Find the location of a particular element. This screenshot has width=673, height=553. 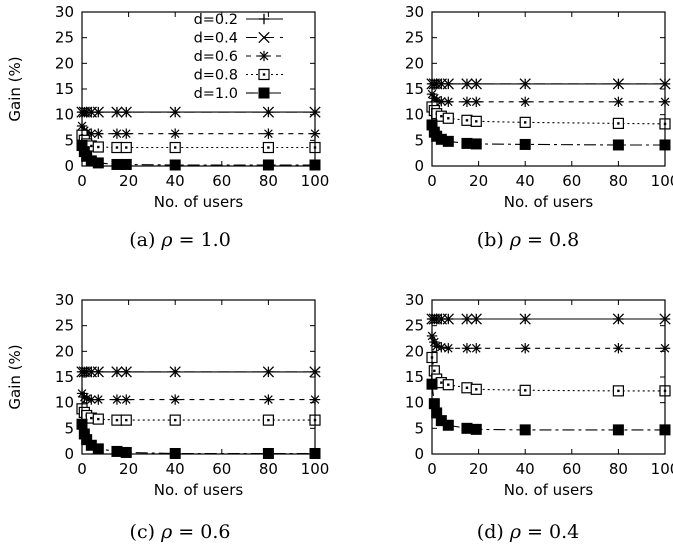

legend-label: d=0.4 is located at coordinates (216, 39).